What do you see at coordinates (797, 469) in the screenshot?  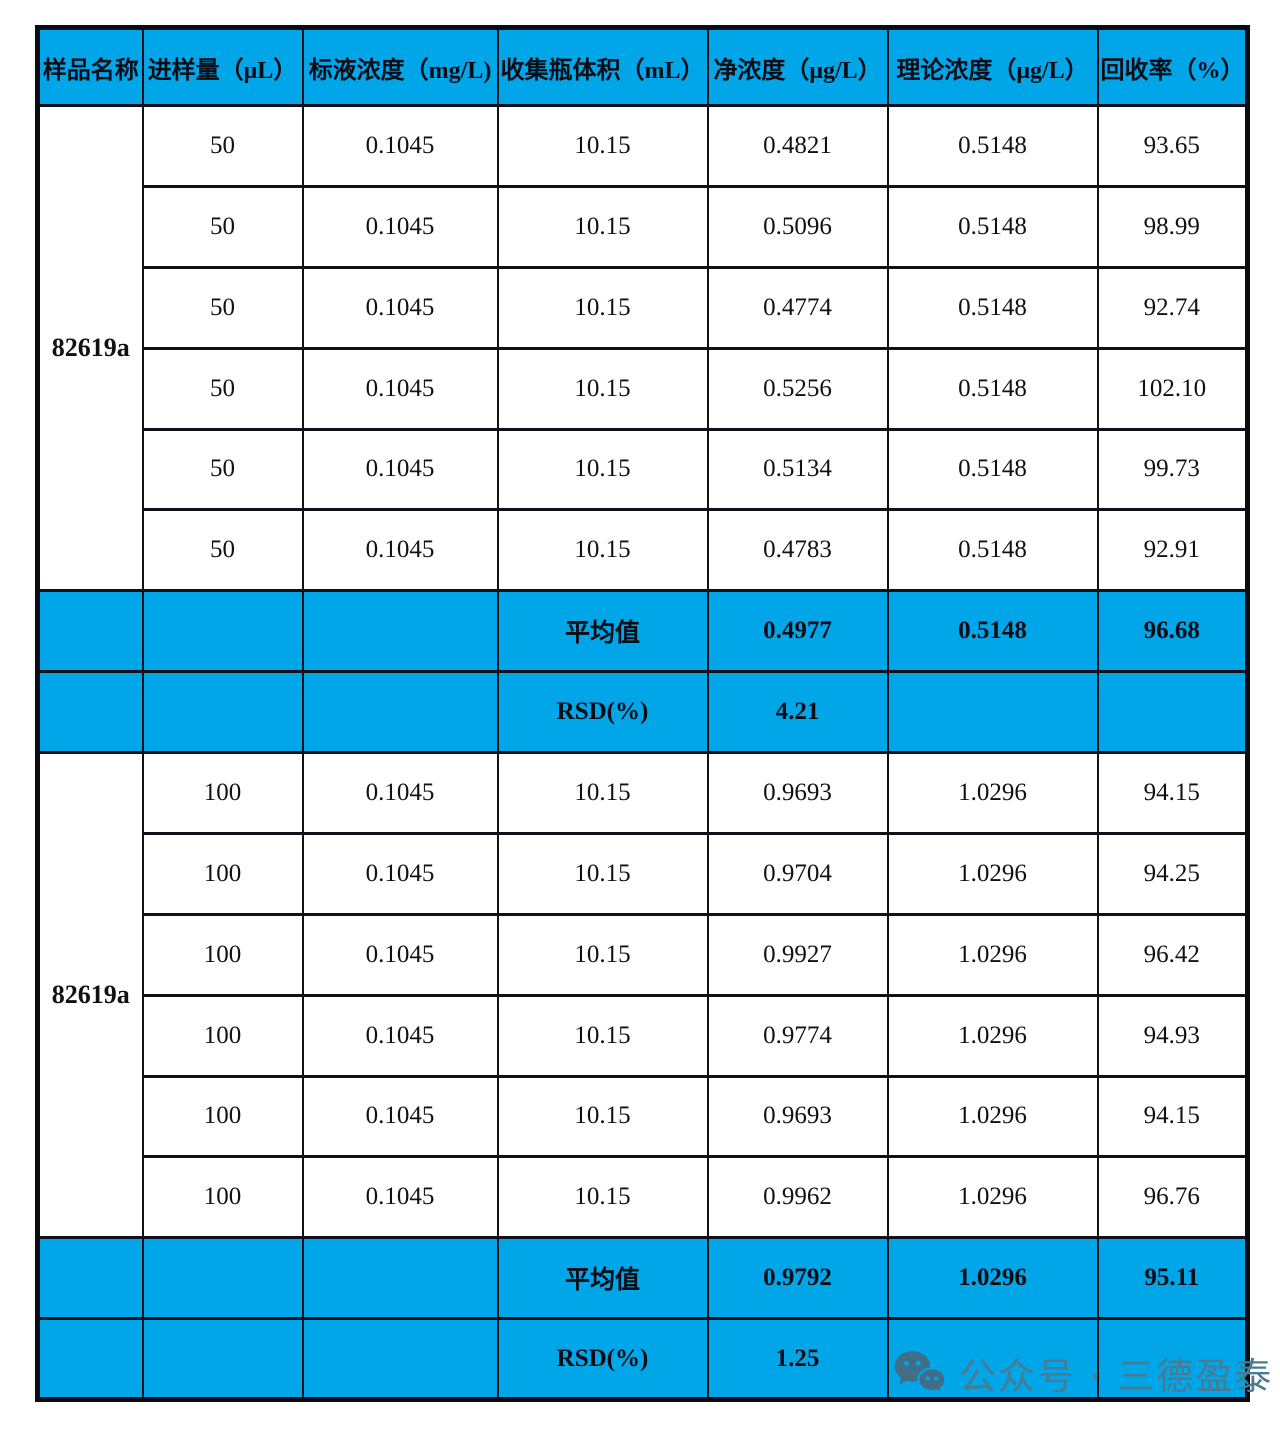 I see `net-conc-cell: 0.5134` at bounding box center [797, 469].